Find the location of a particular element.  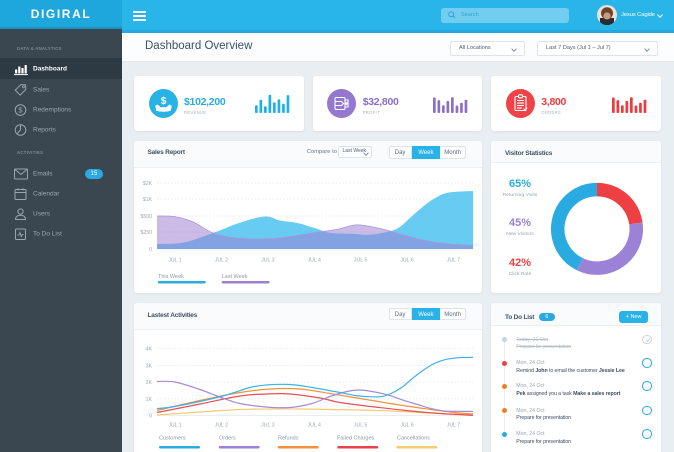

svg-text: Customers is located at coordinates (172, 438).